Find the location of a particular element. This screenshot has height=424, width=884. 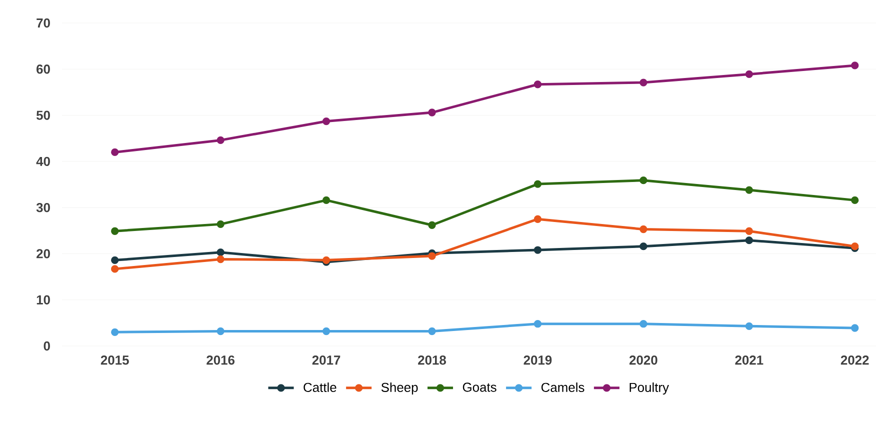

x-tick-label: 2016 is located at coordinates (220, 360).